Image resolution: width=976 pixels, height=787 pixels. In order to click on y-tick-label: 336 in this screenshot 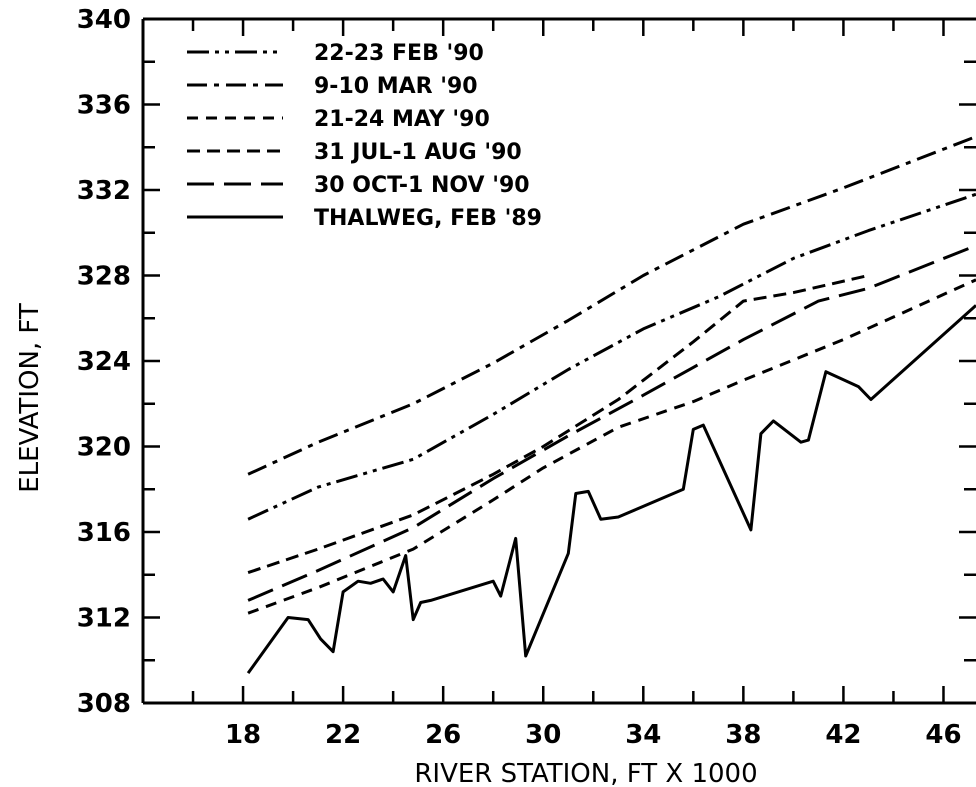, I will do `click(104, 106)`.